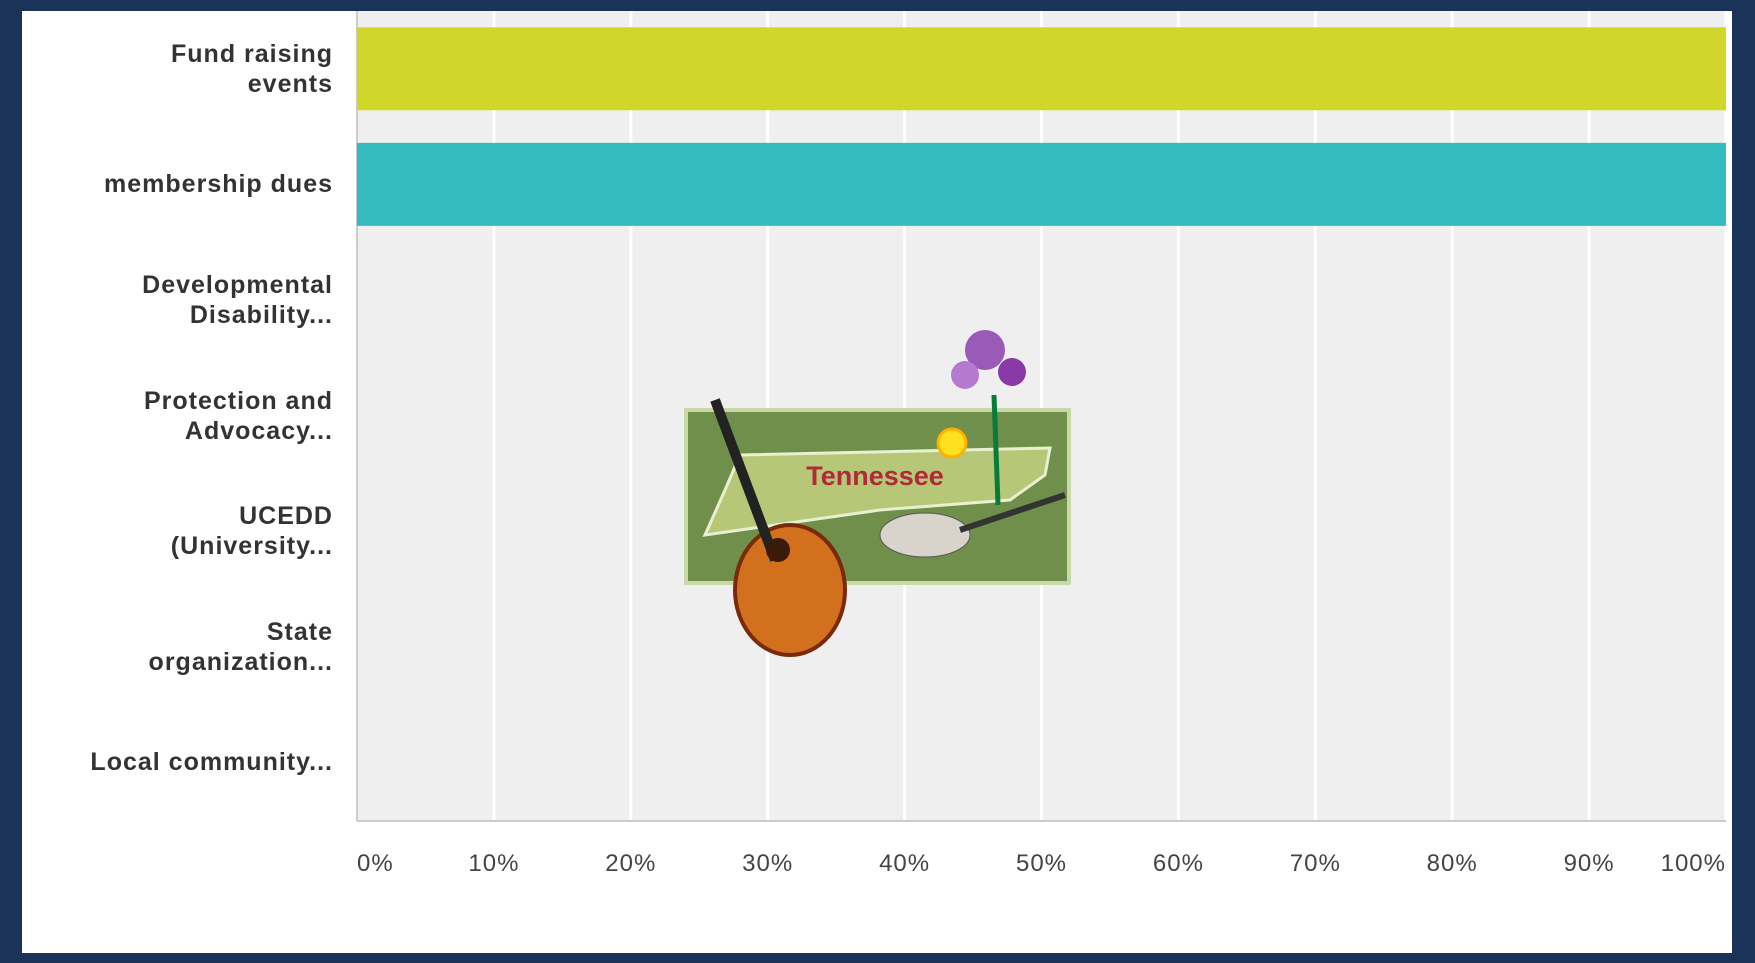 The width and height of the screenshot is (1755, 963). I want to click on state-shape, so click(877, 491).